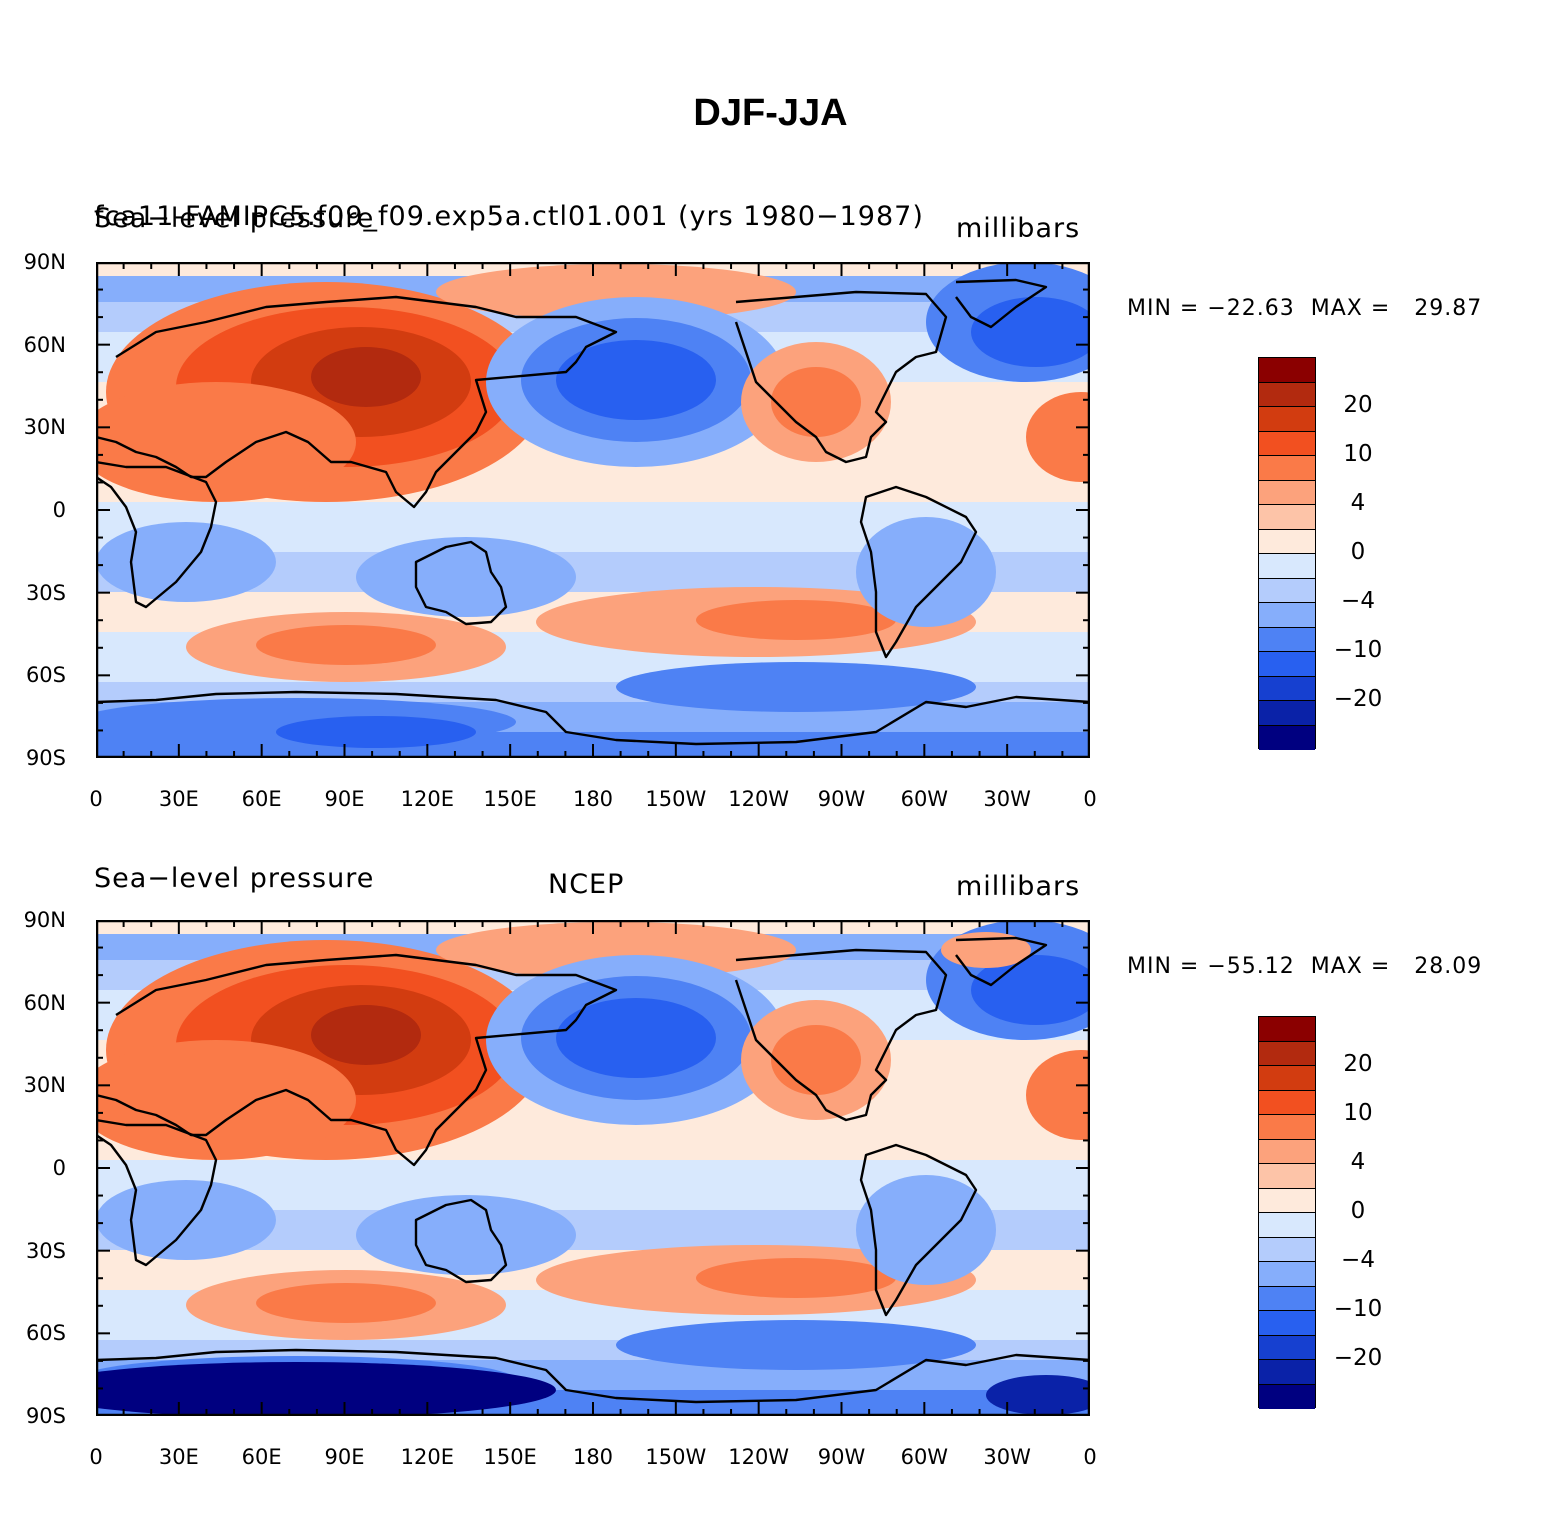 Image resolution: width=1541 pixels, height=1538 pixels. What do you see at coordinates (1358, 1260) in the screenshot?
I see `colorbar-label: −4` at bounding box center [1358, 1260].